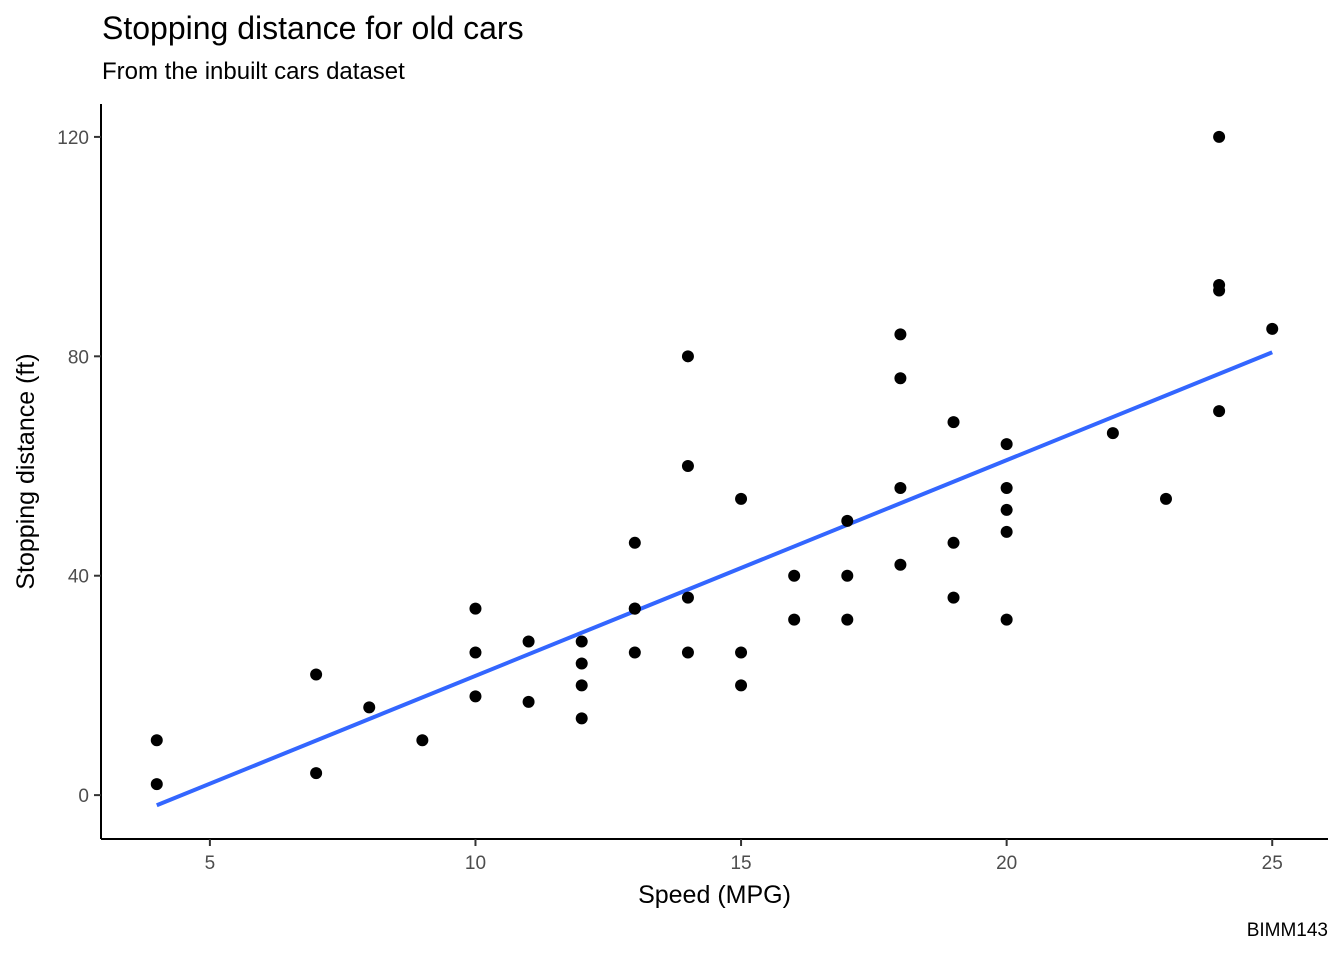 The width and height of the screenshot is (1344, 960). I want to click on x-tick-label: 25, so click(1272, 863).